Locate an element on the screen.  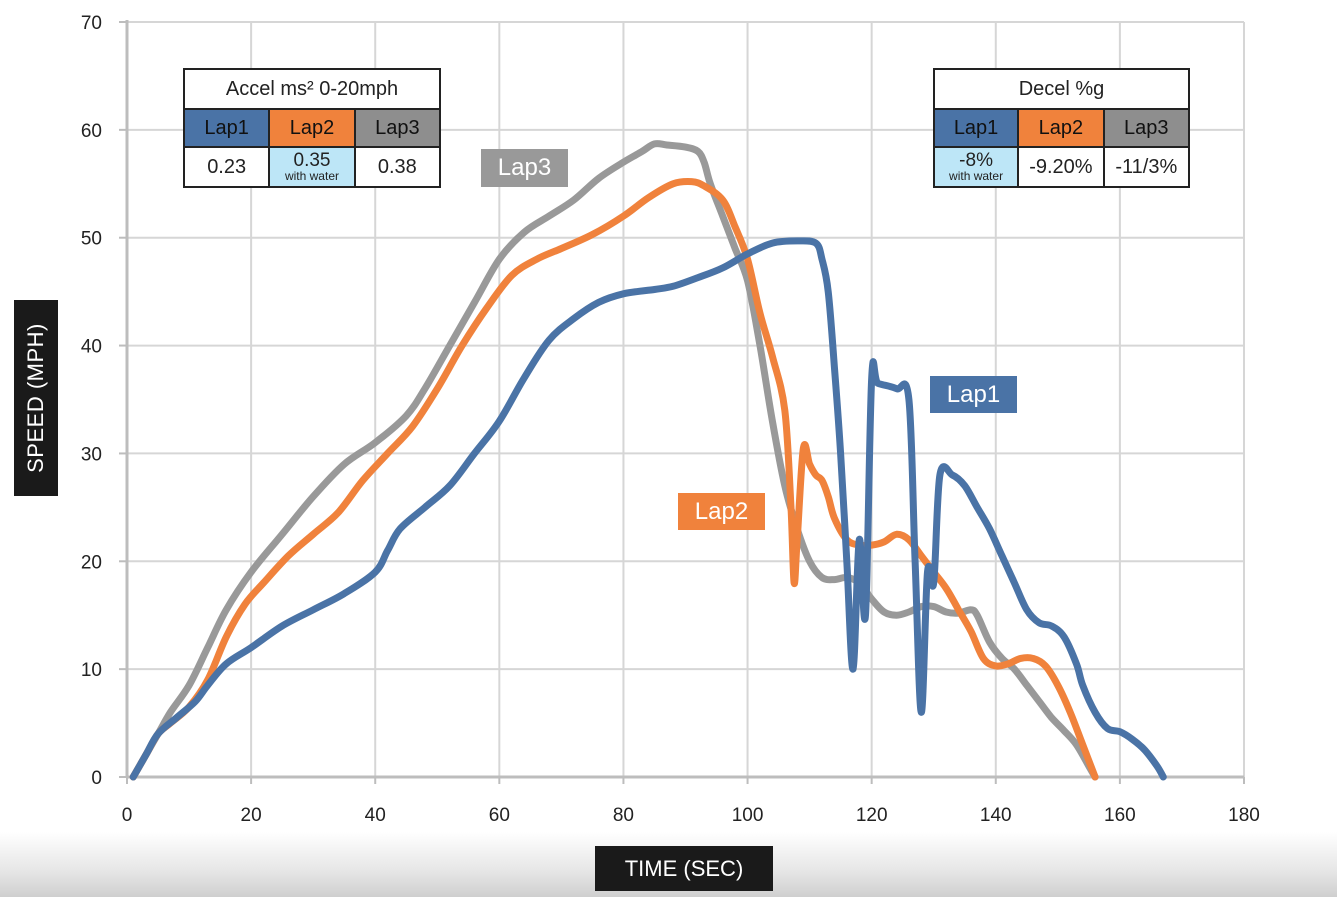
x-tick-label: 40 is located at coordinates (375, 815).